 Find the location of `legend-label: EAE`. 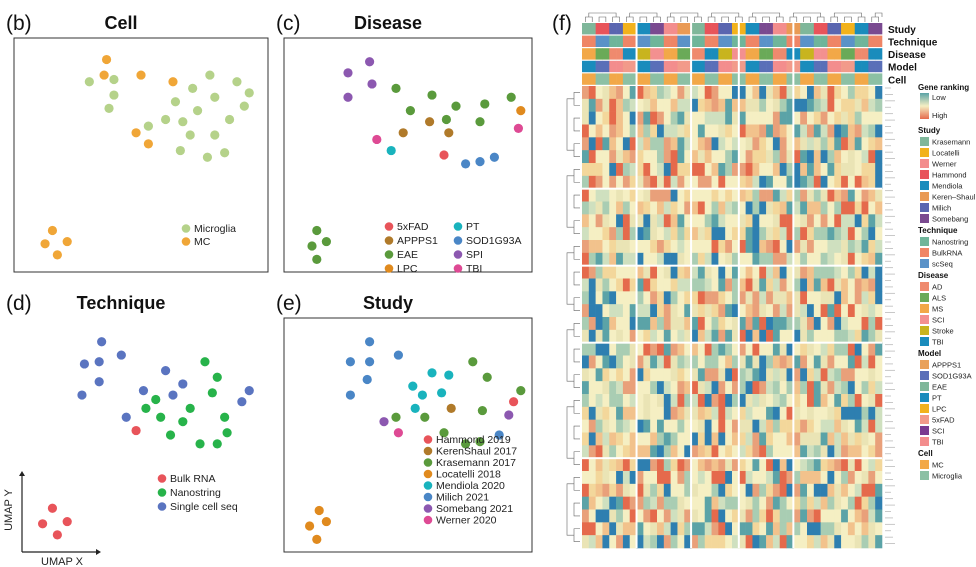

legend-label: EAE is located at coordinates (407, 255).